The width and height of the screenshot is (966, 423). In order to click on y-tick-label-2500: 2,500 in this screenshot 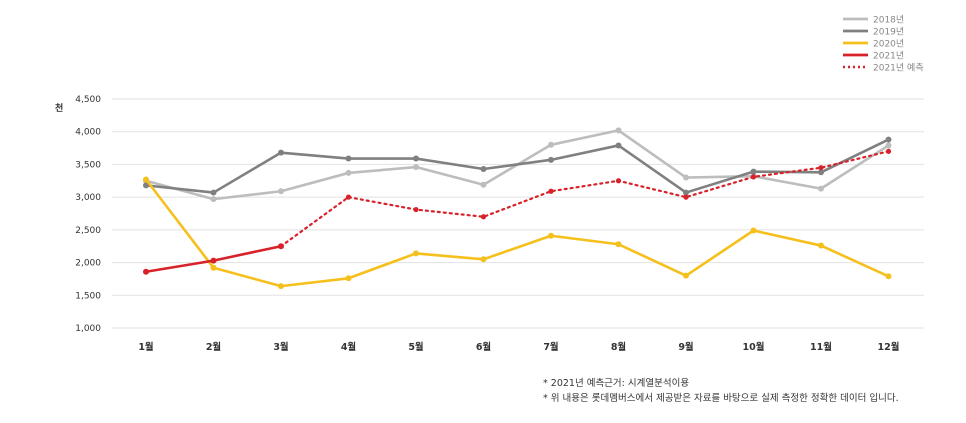, I will do `click(88, 231)`.